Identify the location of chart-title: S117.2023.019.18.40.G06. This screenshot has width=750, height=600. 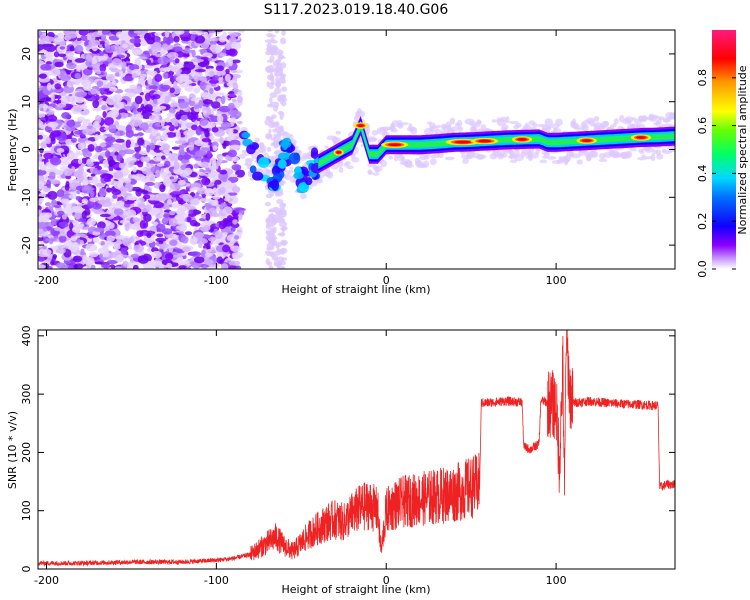
(356, 10).